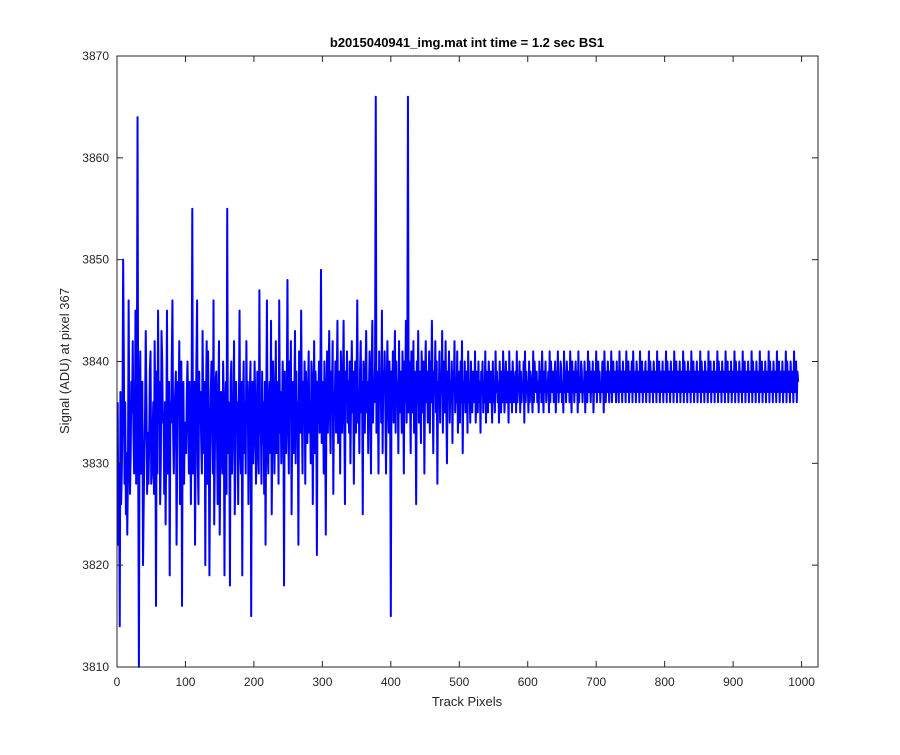  Describe the element at coordinates (467, 701) in the screenshot. I see `x-axis-label: Track Pixels` at that location.